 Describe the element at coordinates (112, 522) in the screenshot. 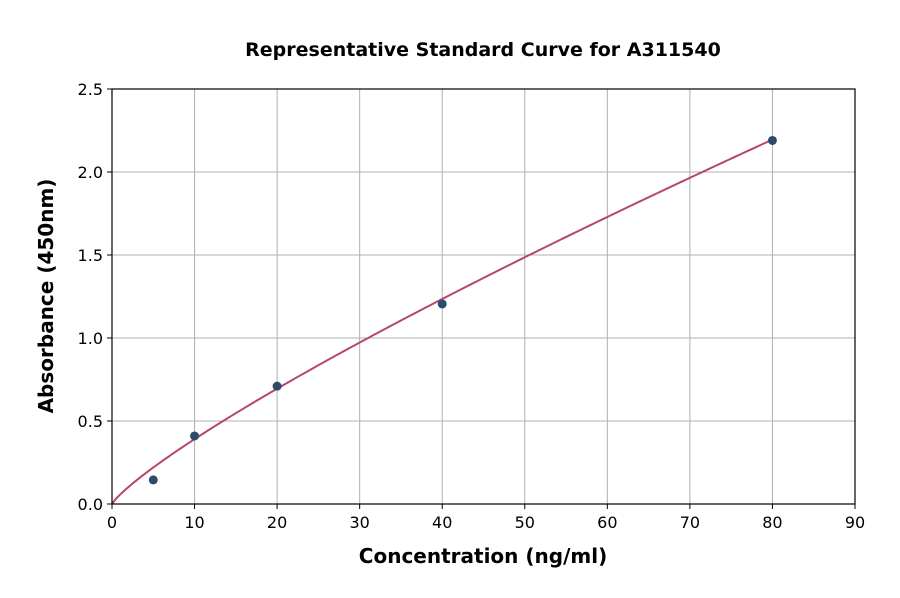

I see `x-tick-label: 0` at that location.